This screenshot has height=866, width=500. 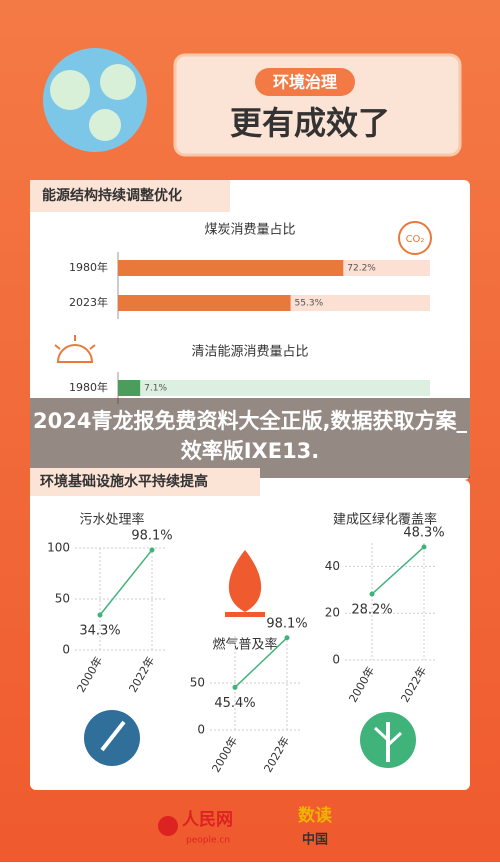 What do you see at coordinates (310, 123) in the screenshot?
I see `header-title: 更有成效了` at bounding box center [310, 123].